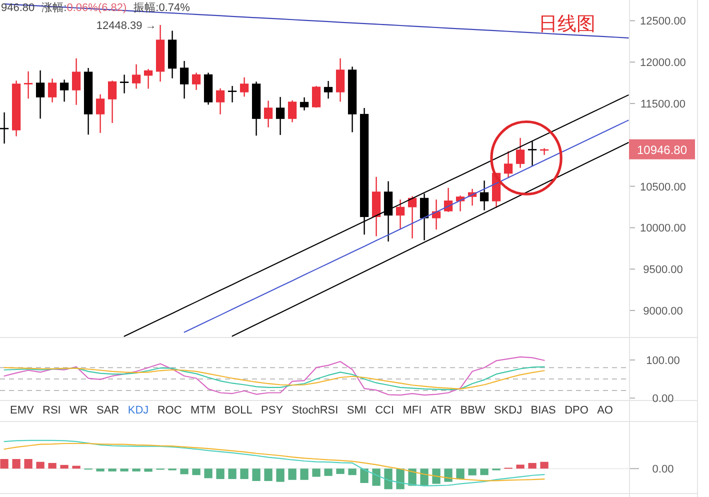 This screenshot has height=497, width=709. I want to click on category-label: ATR, so click(441, 410).